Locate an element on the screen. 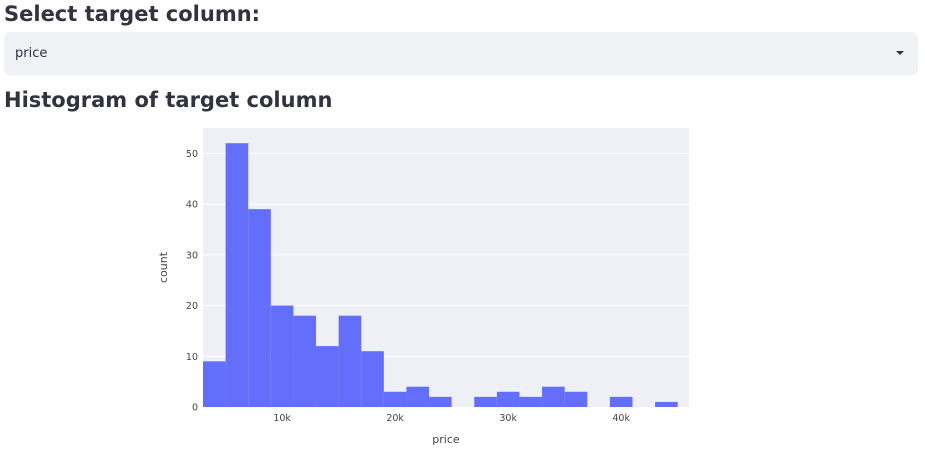 This screenshot has width=925, height=459. caret-down-icon is located at coordinates (900, 53).